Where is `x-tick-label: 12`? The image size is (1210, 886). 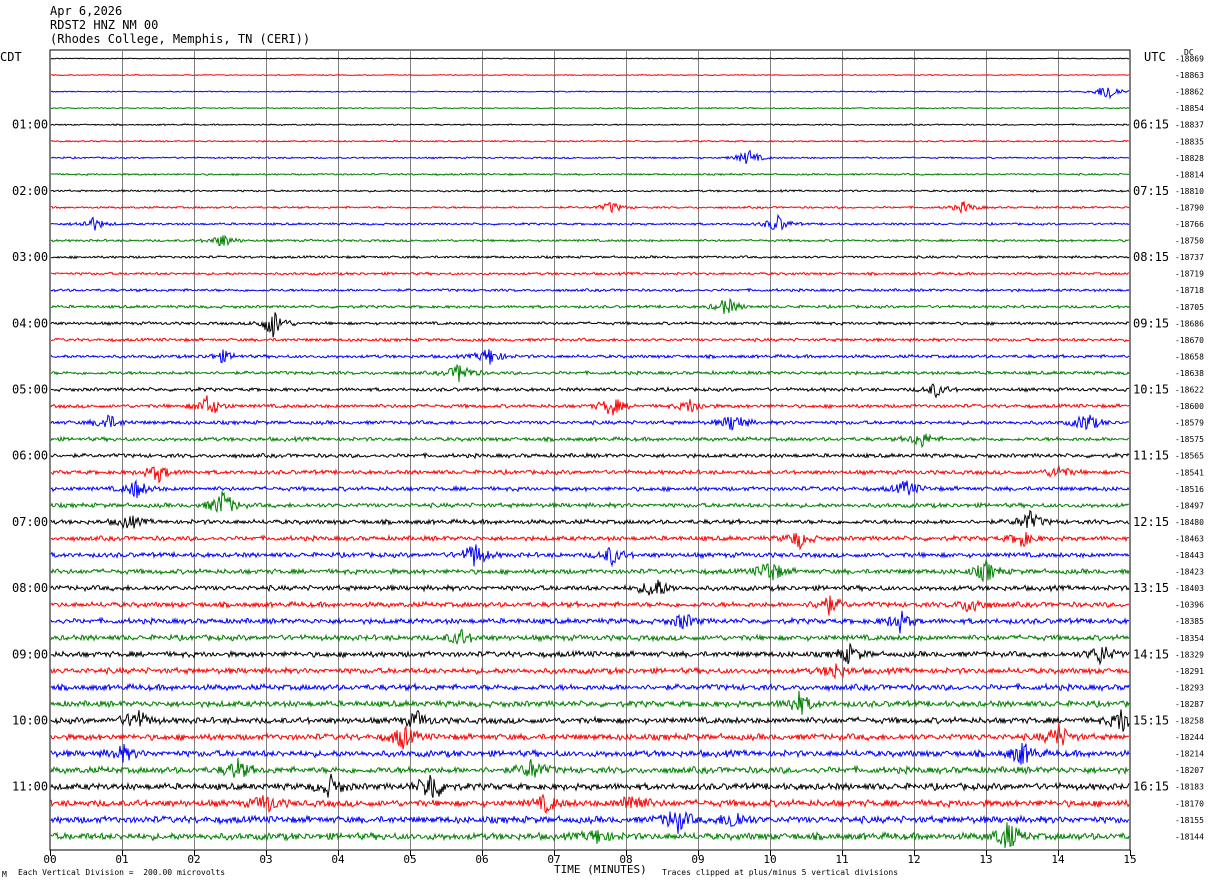
x-tick-label: 12 is located at coordinates (913, 859).